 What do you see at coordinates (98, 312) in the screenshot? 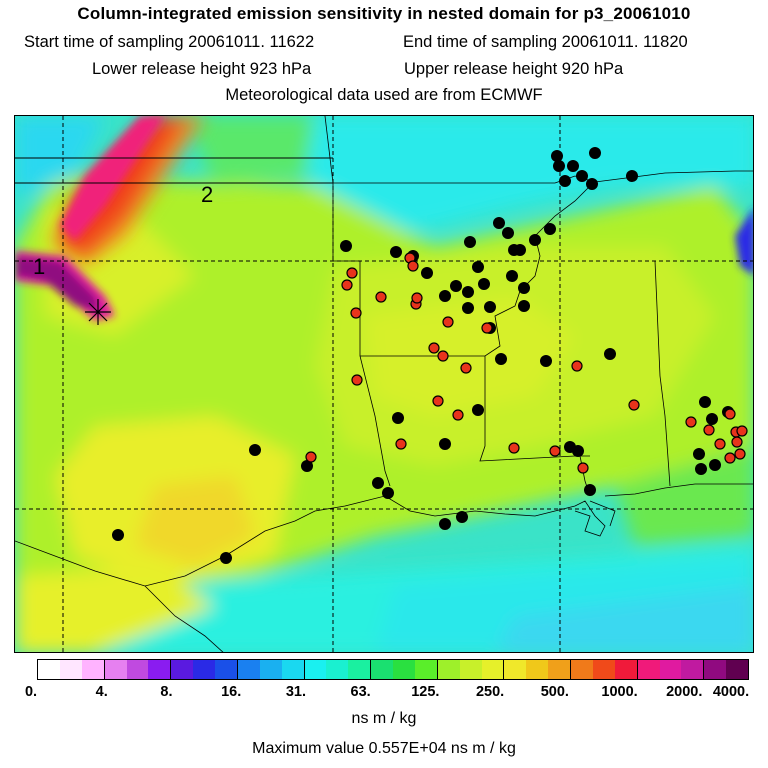
I see `asterisk-icon` at bounding box center [98, 312].